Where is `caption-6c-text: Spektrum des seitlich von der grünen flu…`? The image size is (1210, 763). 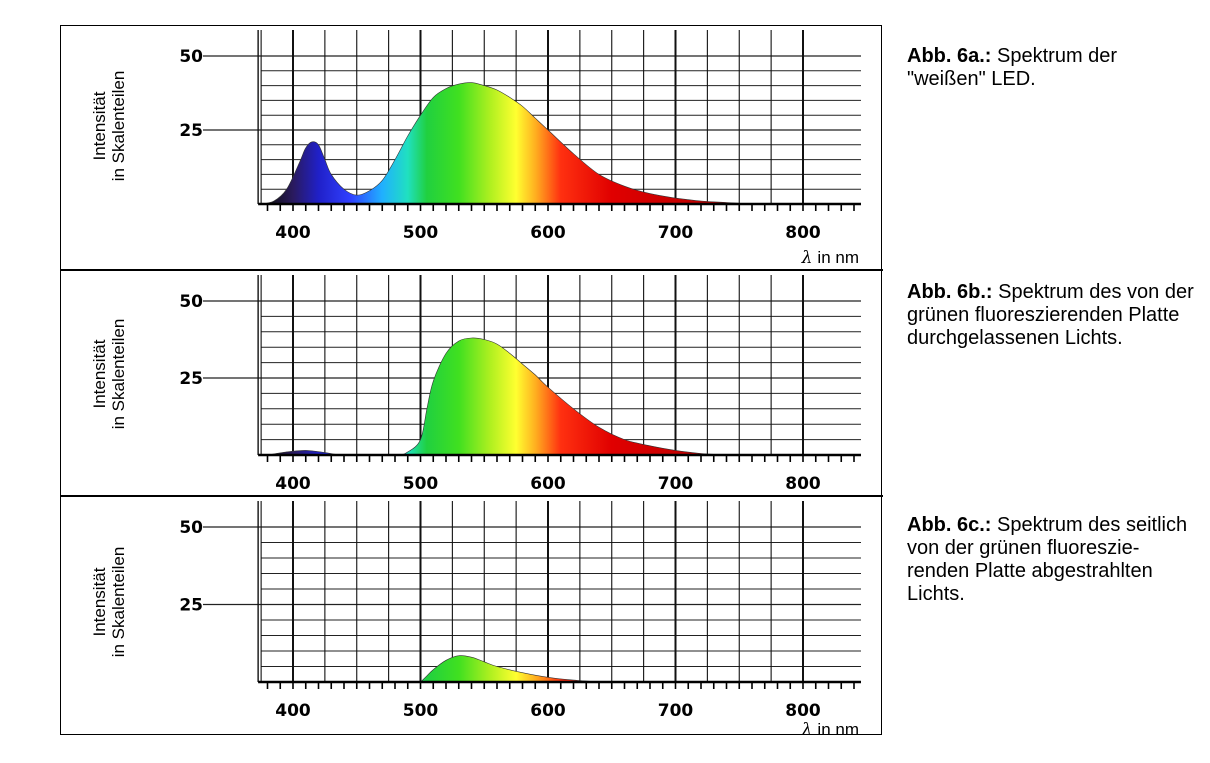
caption-6c-text: Spektrum des seitlich von der grünen flu… is located at coordinates (1047, 559).